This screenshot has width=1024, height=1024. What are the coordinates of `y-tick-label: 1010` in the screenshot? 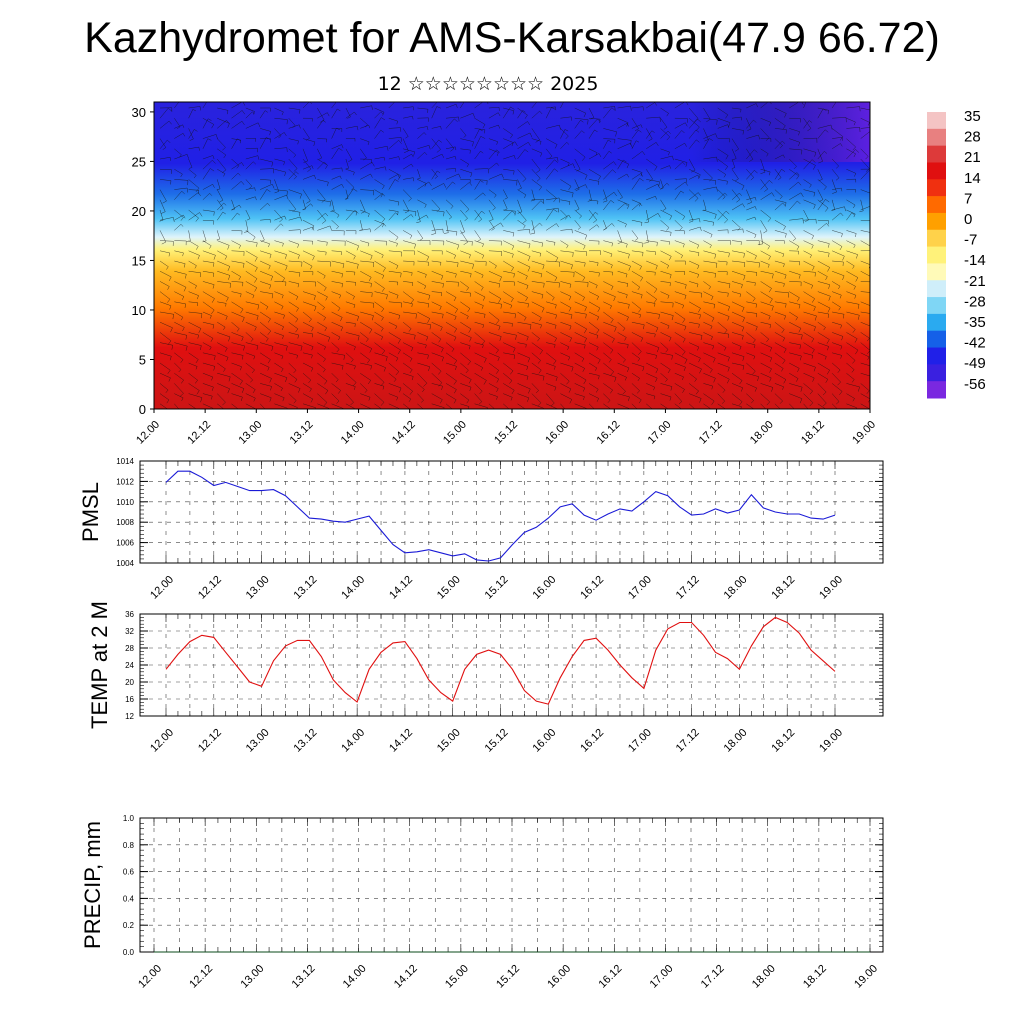 It's located at (125, 502).